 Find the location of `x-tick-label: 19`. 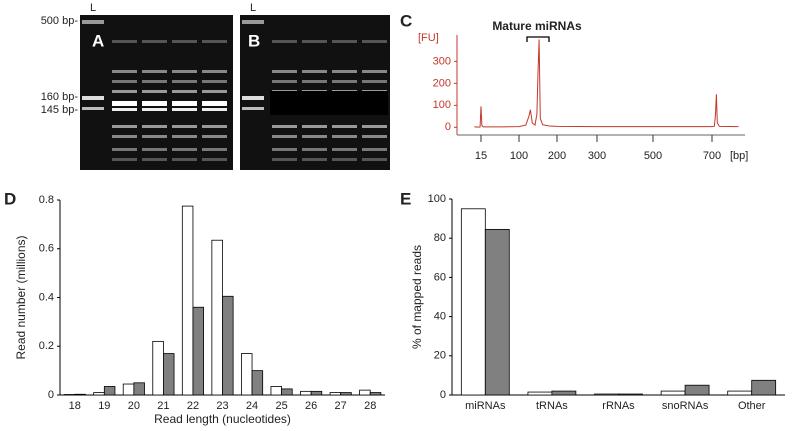

x-tick-label: 19 is located at coordinates (104, 406).